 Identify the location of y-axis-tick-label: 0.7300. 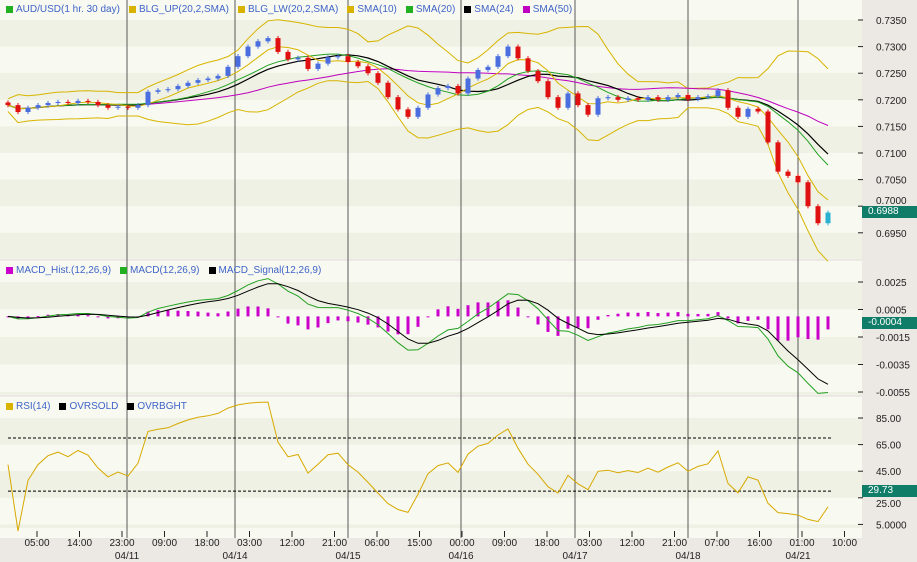
(891, 48).